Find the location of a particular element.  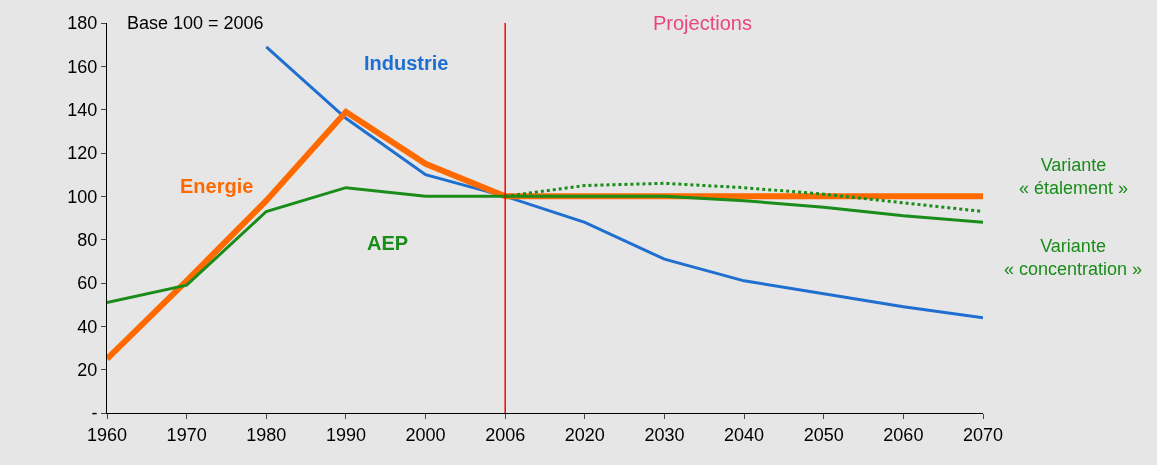

y-tick-label: 120 is located at coordinates (82, 153).